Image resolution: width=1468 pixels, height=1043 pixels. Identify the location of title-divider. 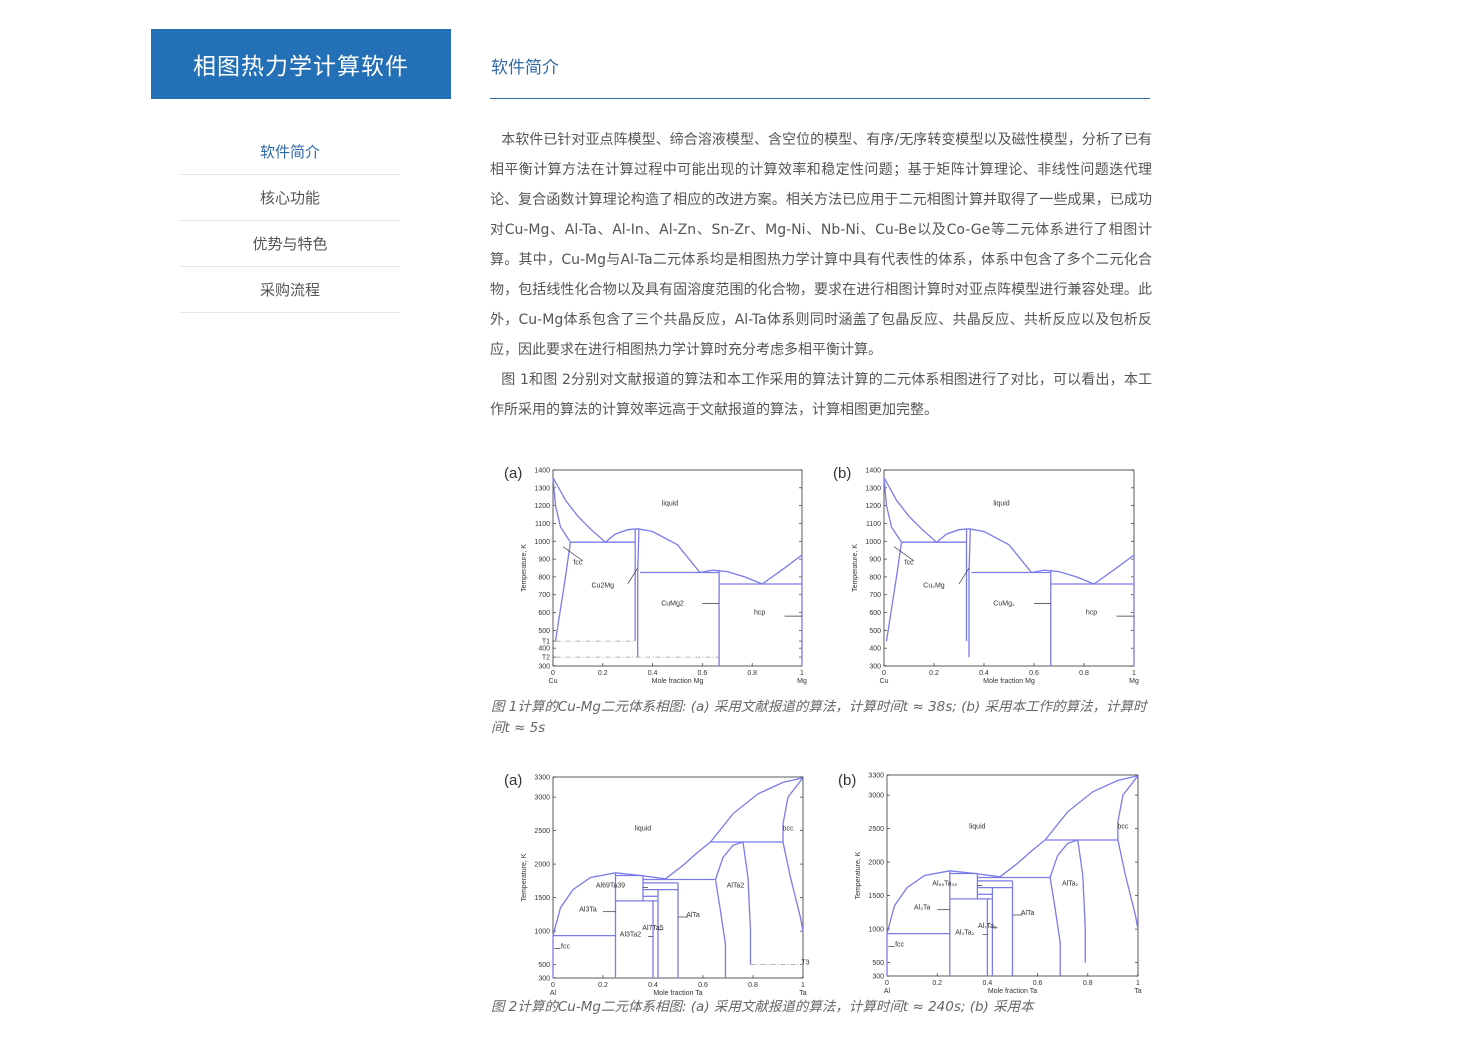
(820, 98).